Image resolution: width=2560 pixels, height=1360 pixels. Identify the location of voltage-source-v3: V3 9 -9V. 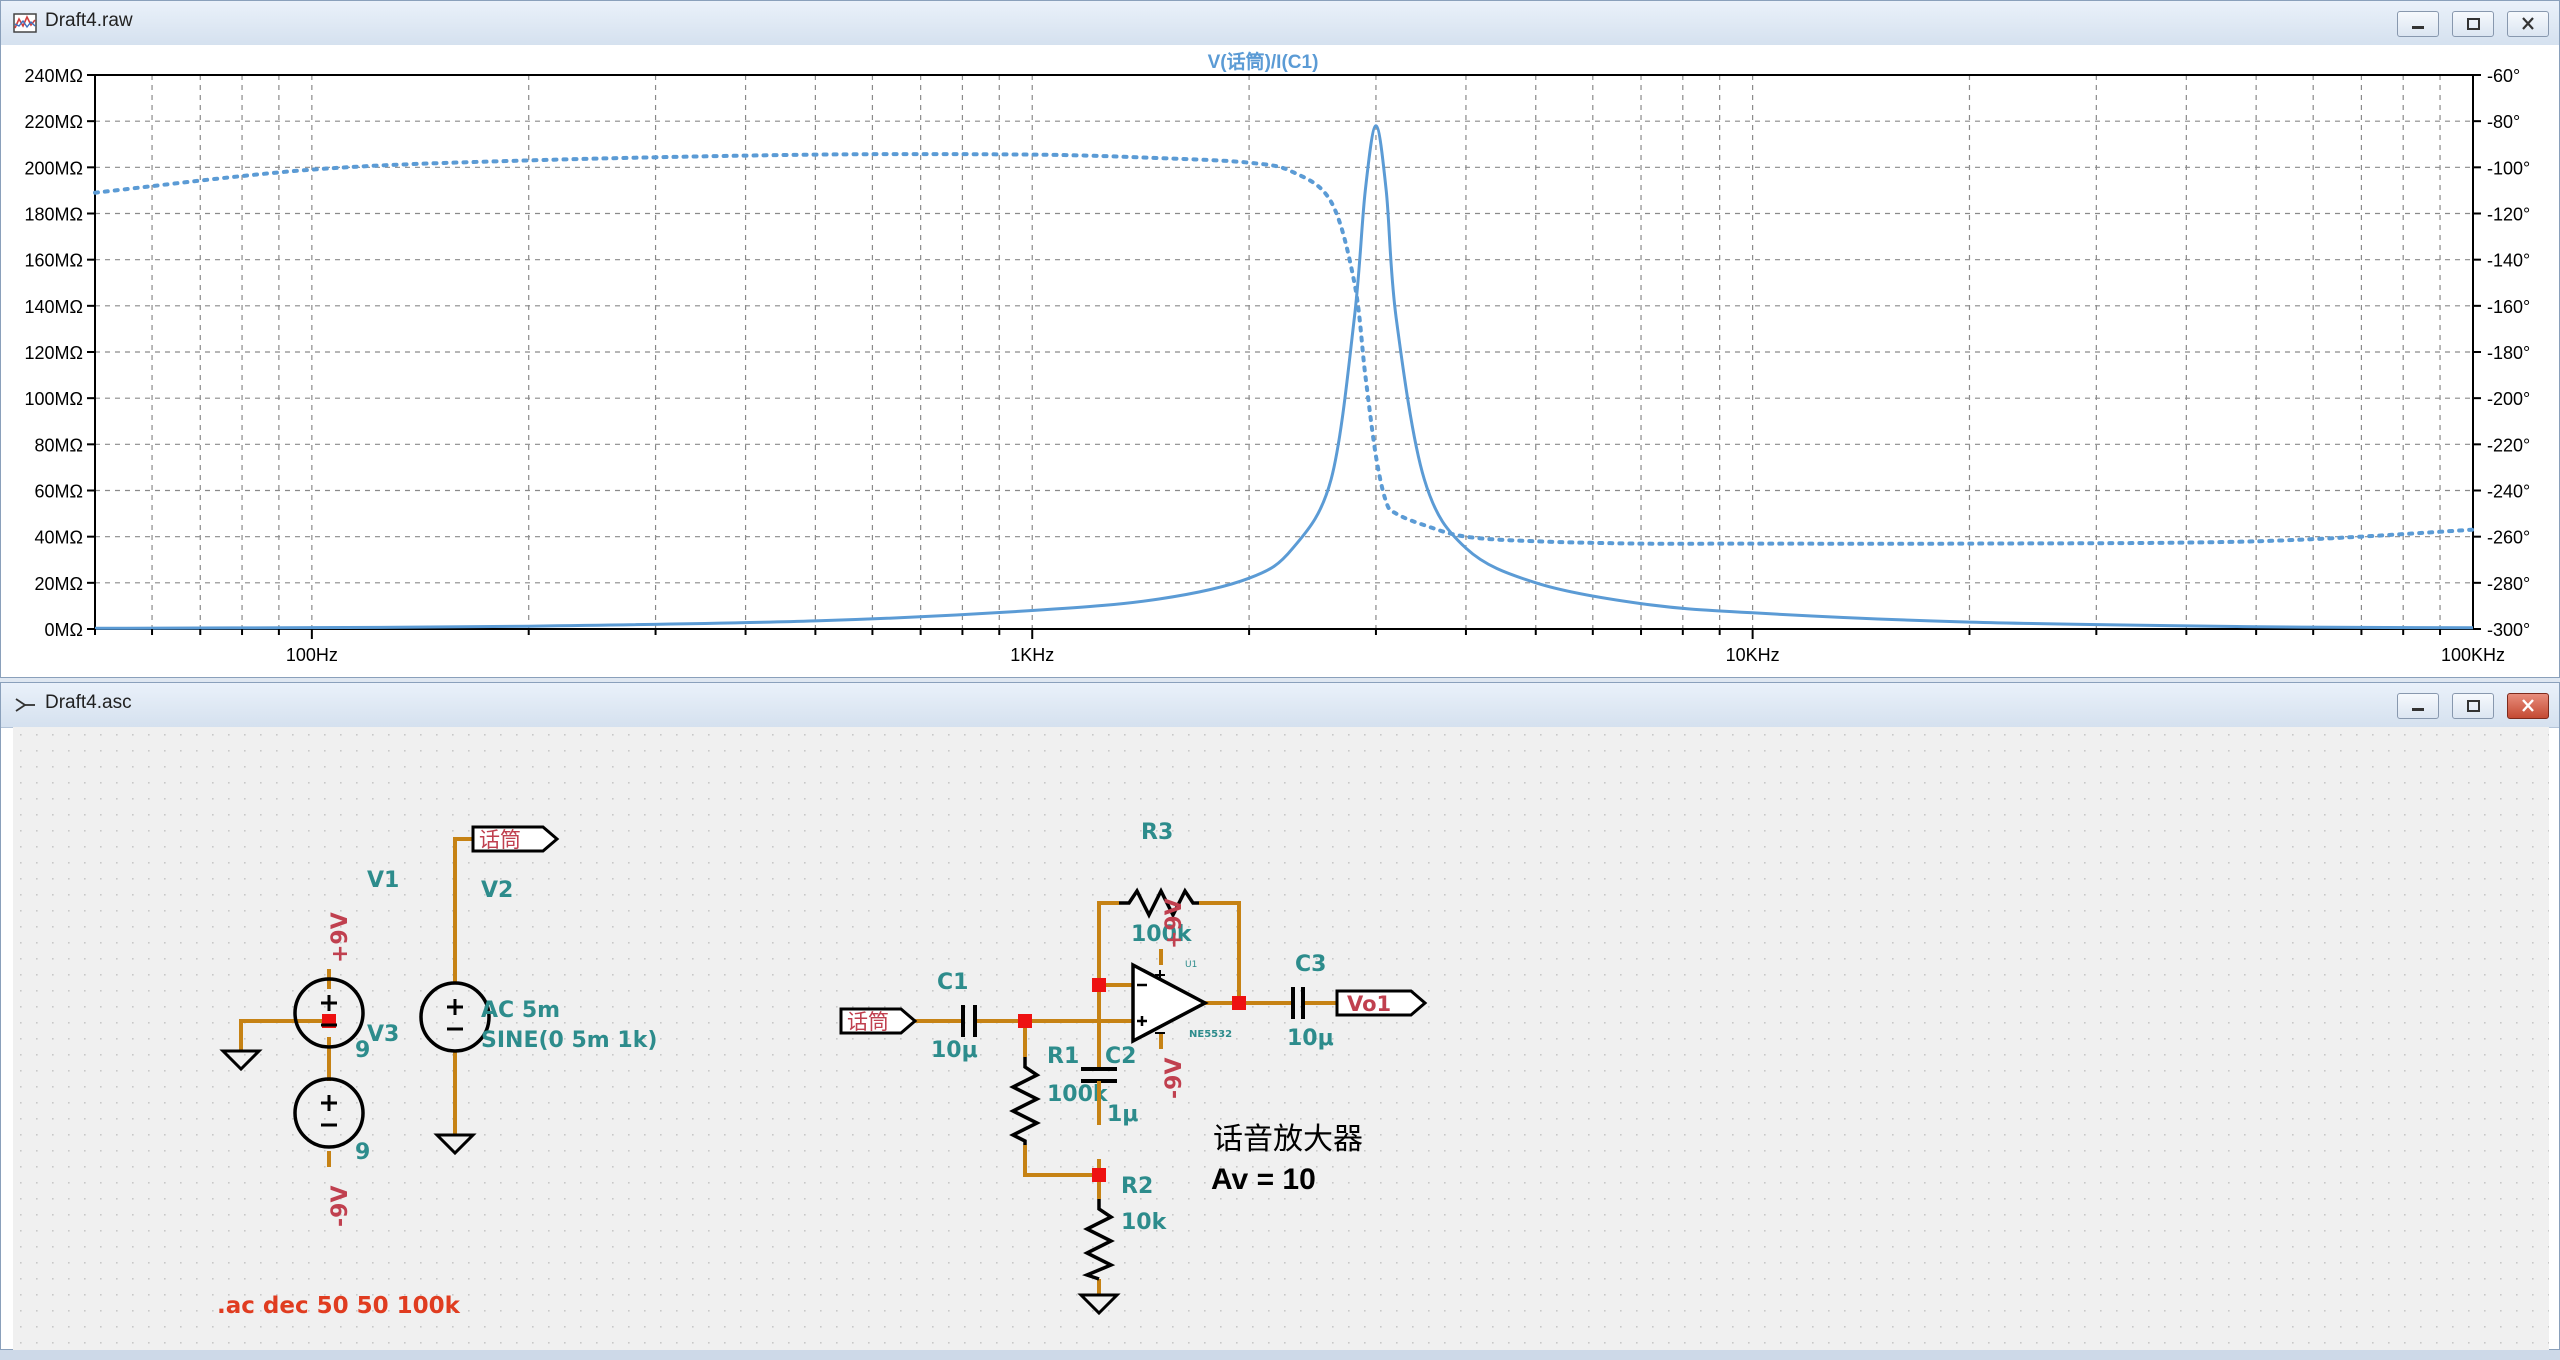
(346, 1124).